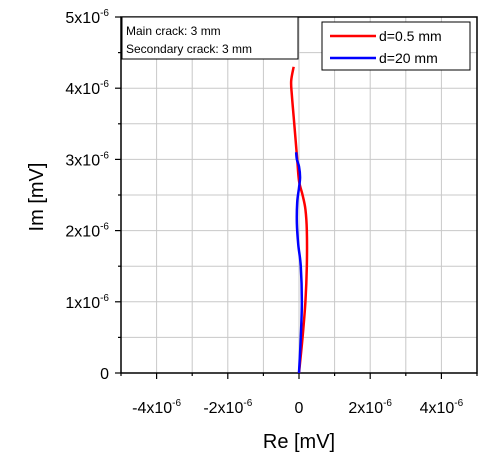  Describe the element at coordinates (156, 407) in the screenshot. I see `x-tick-label: -4x10⁻⁶` at that location.